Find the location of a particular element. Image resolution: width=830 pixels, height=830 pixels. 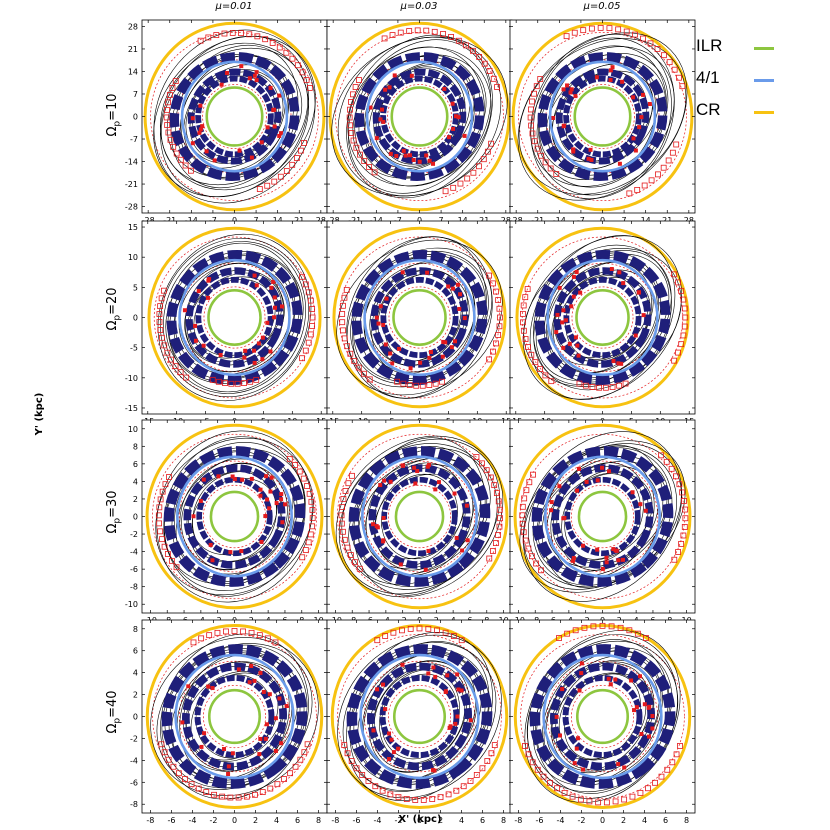

x-tick-label: 21 is located at coordinates (667, 220).